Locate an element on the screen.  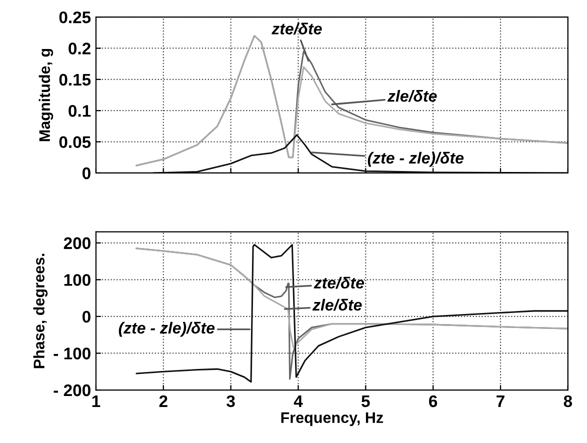
y-tick-label: 200 is located at coordinates (77, 243).